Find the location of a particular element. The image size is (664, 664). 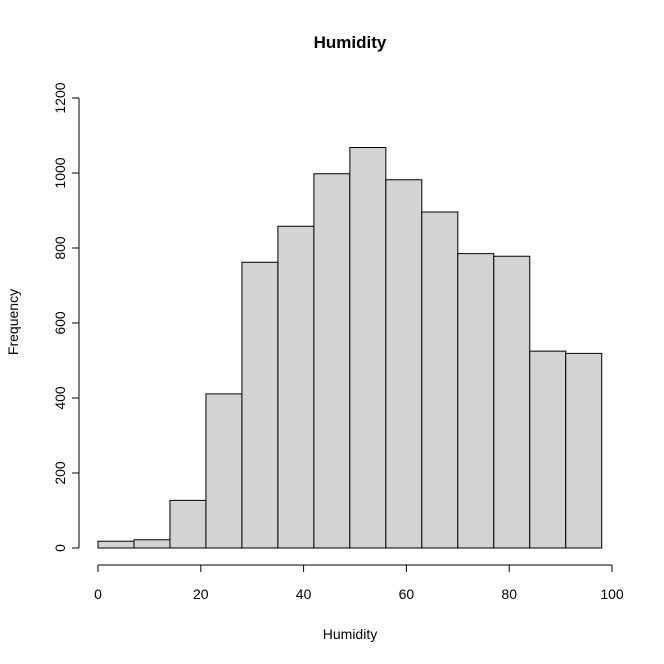

x-tick-label: 60 is located at coordinates (407, 594).